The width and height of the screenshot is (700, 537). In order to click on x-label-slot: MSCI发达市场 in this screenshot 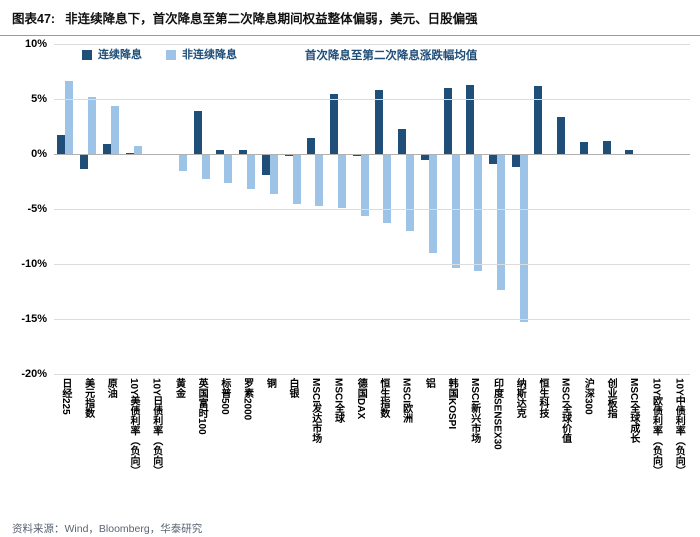, I will do `click(315, 444)`.